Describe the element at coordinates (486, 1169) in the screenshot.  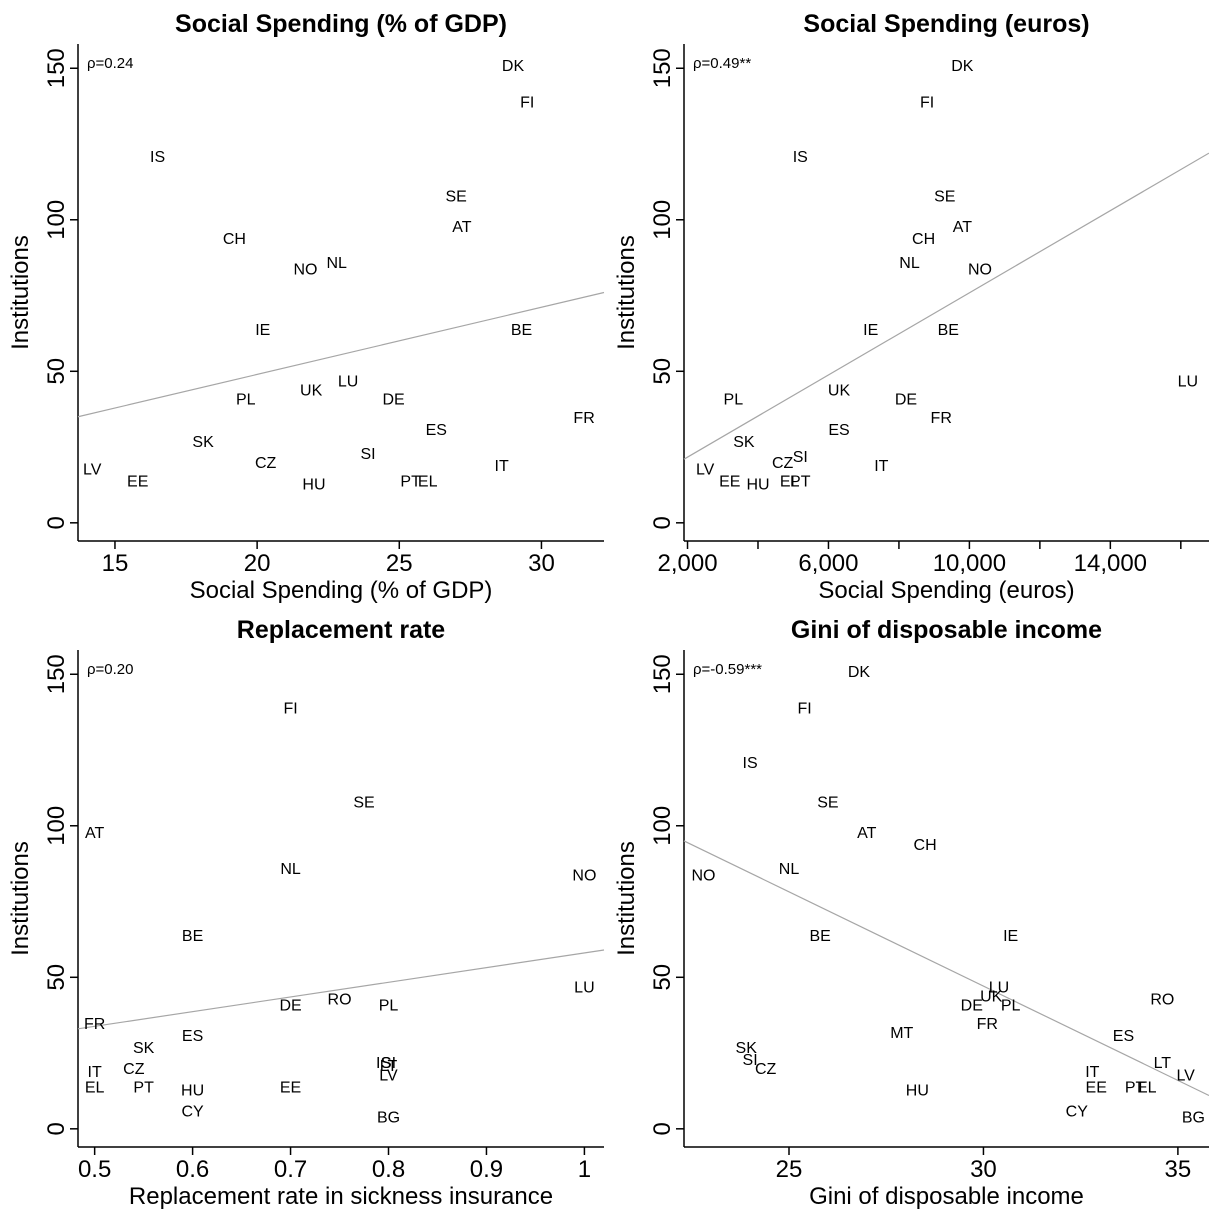
I see `x-tick-label: 0.9` at that location.